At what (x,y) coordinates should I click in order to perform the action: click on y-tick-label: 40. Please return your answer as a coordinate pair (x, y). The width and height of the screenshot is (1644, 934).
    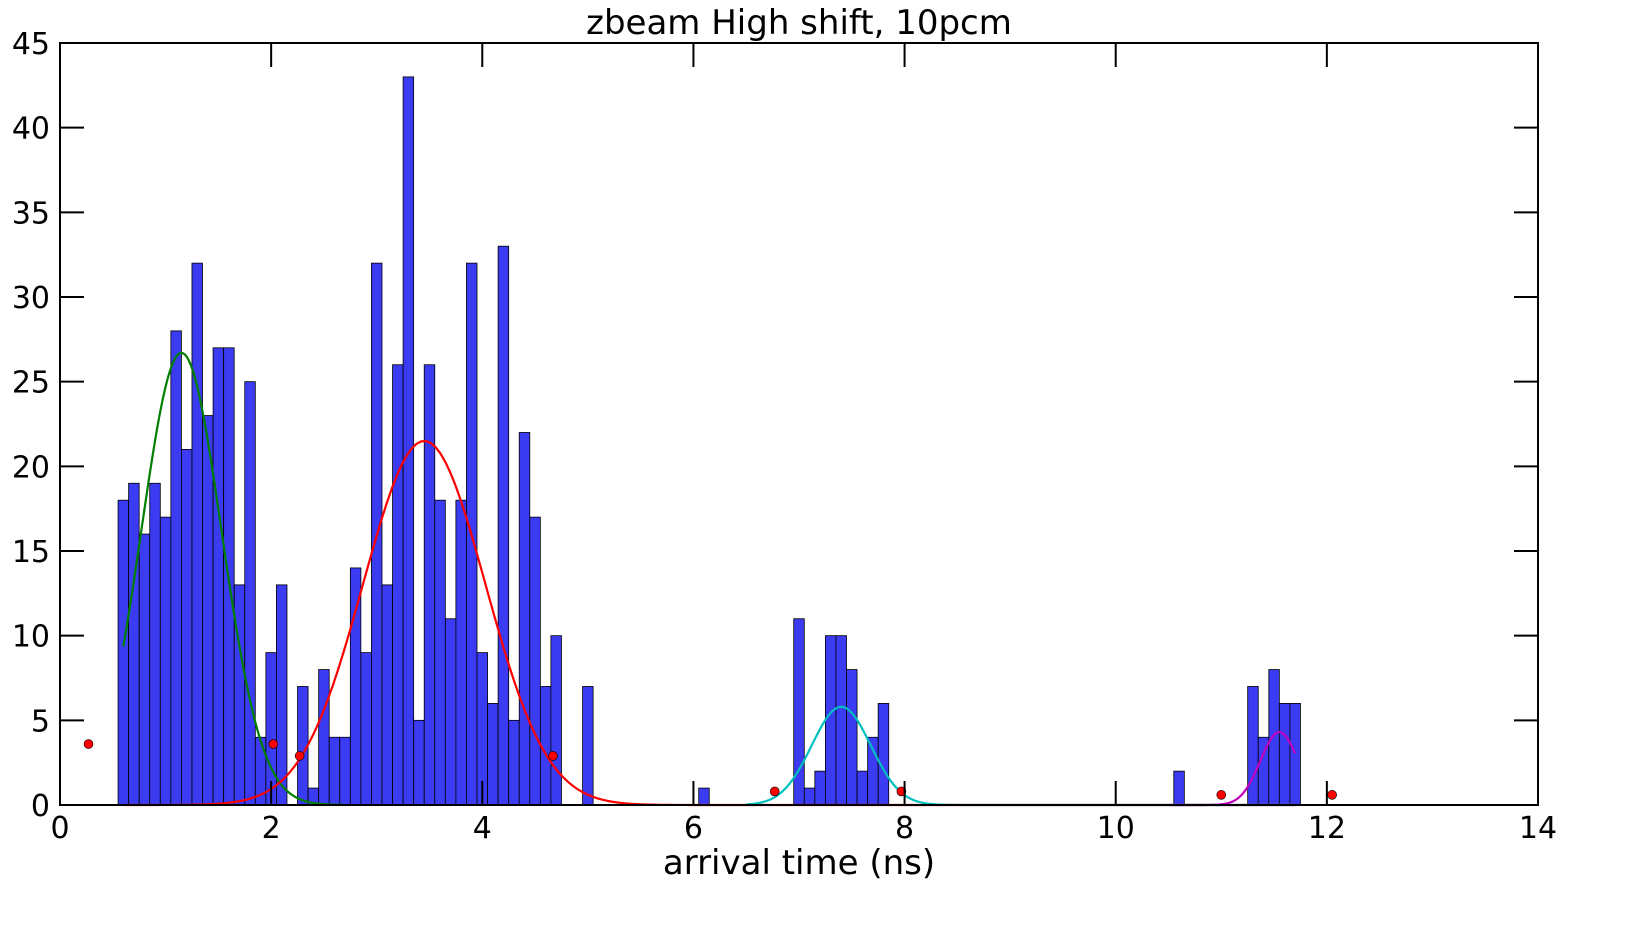
    Looking at the image, I should click on (31, 129).